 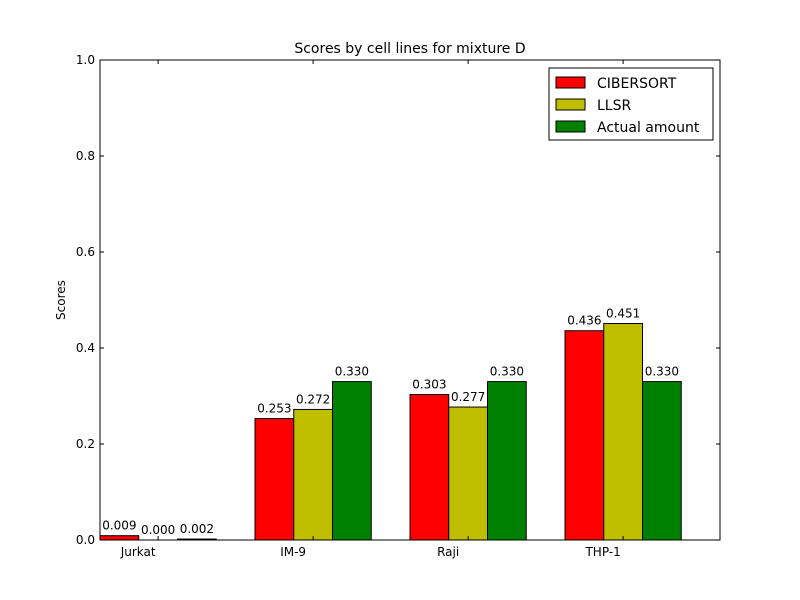 What do you see at coordinates (85, 348) in the screenshot?
I see `y-tick-label: 0.4` at bounding box center [85, 348].